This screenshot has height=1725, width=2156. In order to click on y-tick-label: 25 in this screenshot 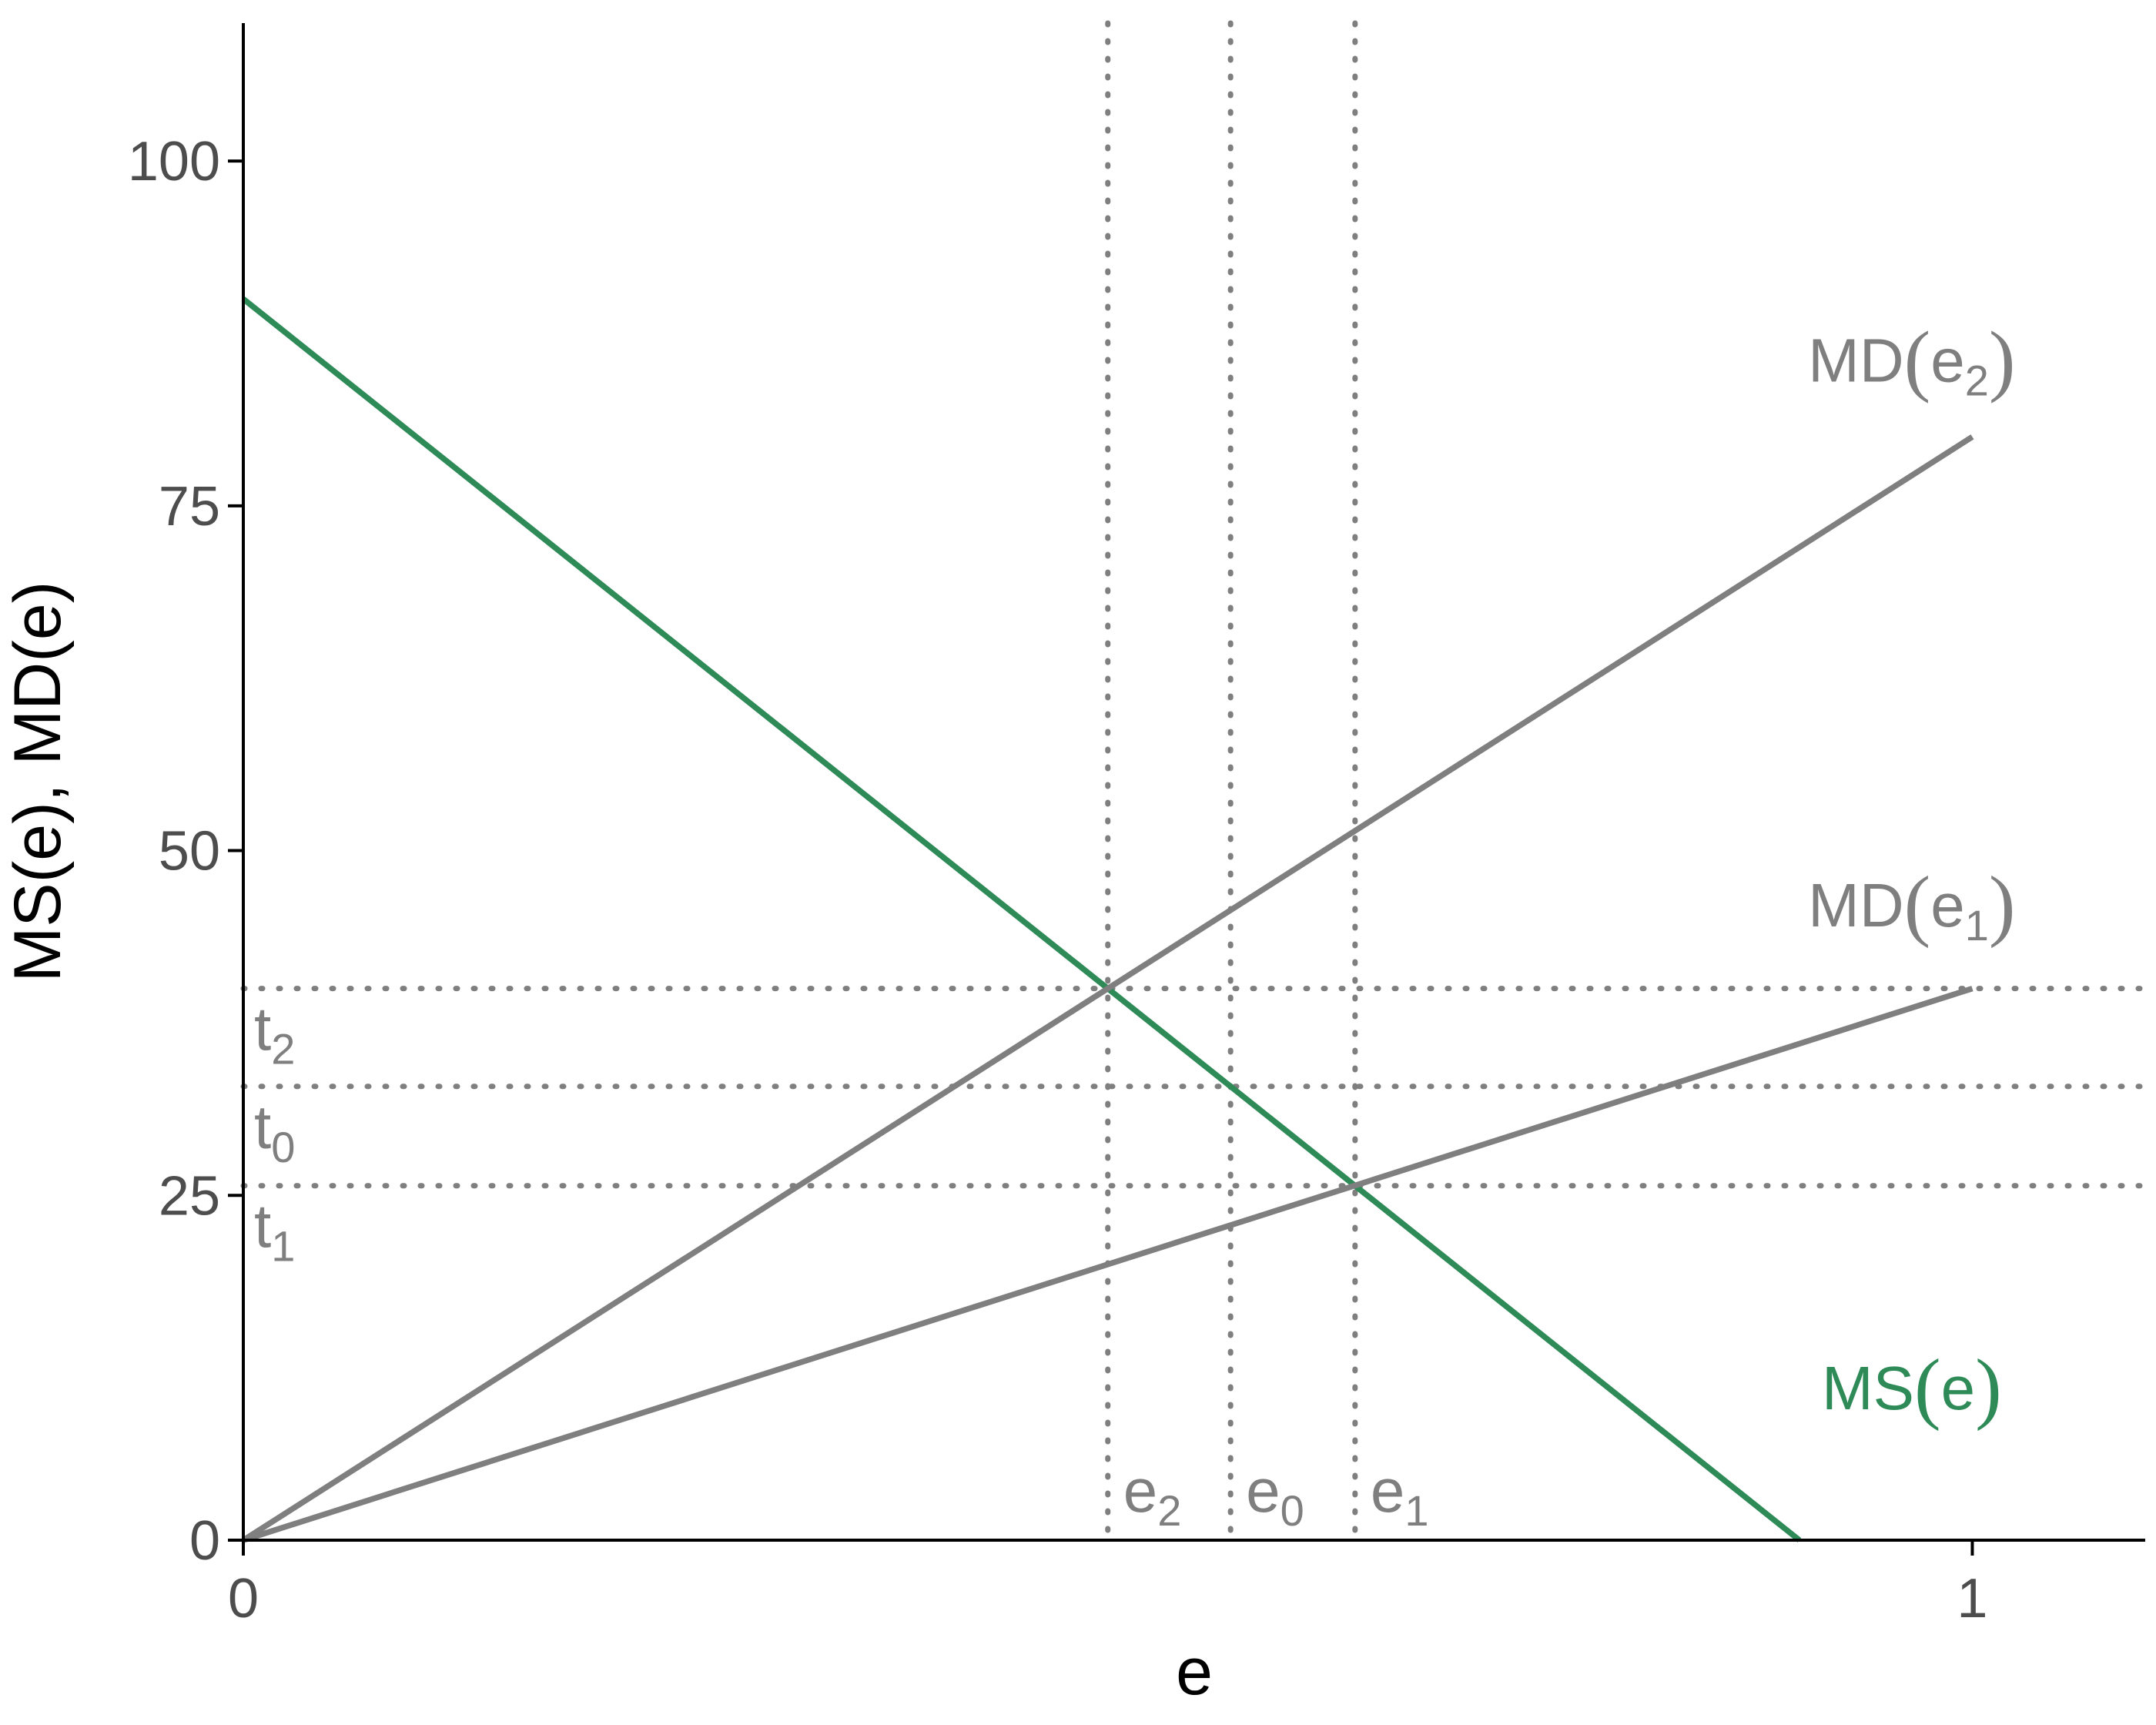, I will do `click(189, 1196)`.